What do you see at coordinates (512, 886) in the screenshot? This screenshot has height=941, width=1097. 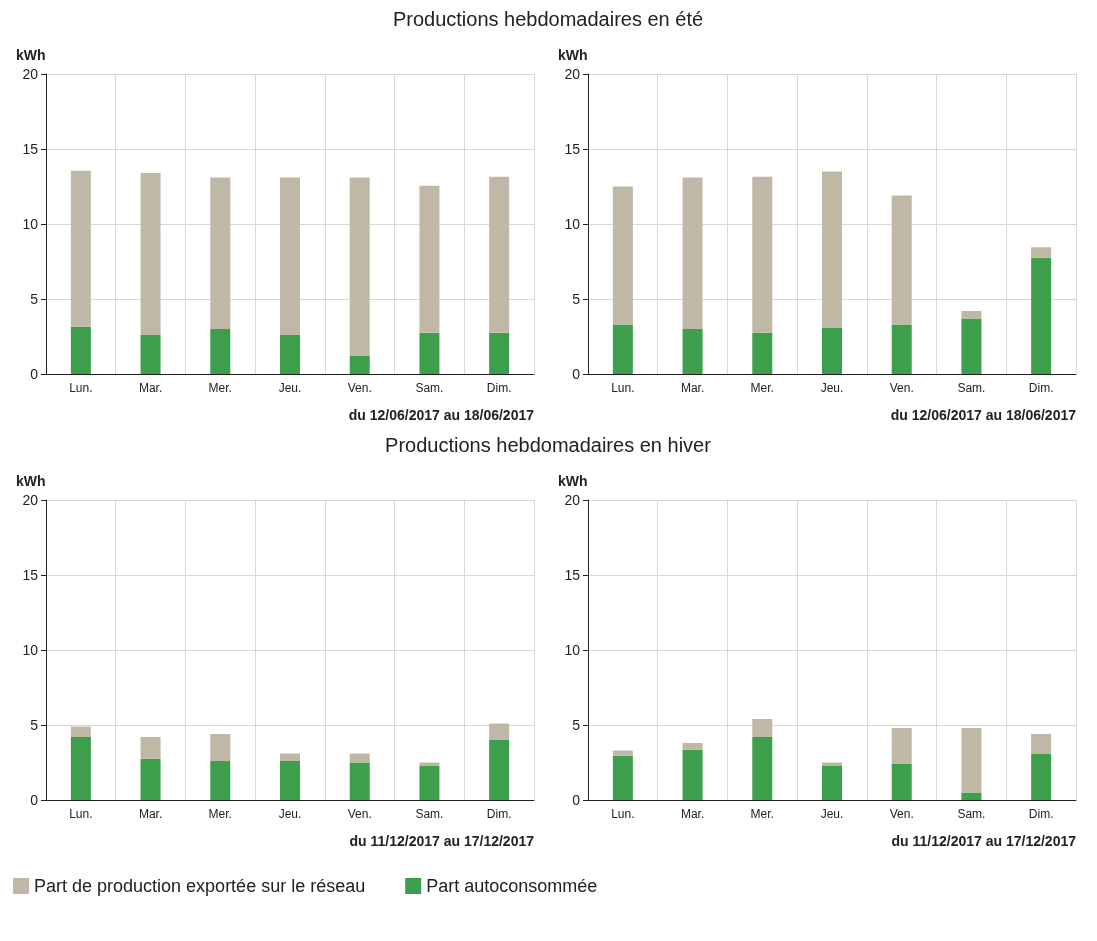 I see `legend-label: Part autoconsommée` at bounding box center [512, 886].